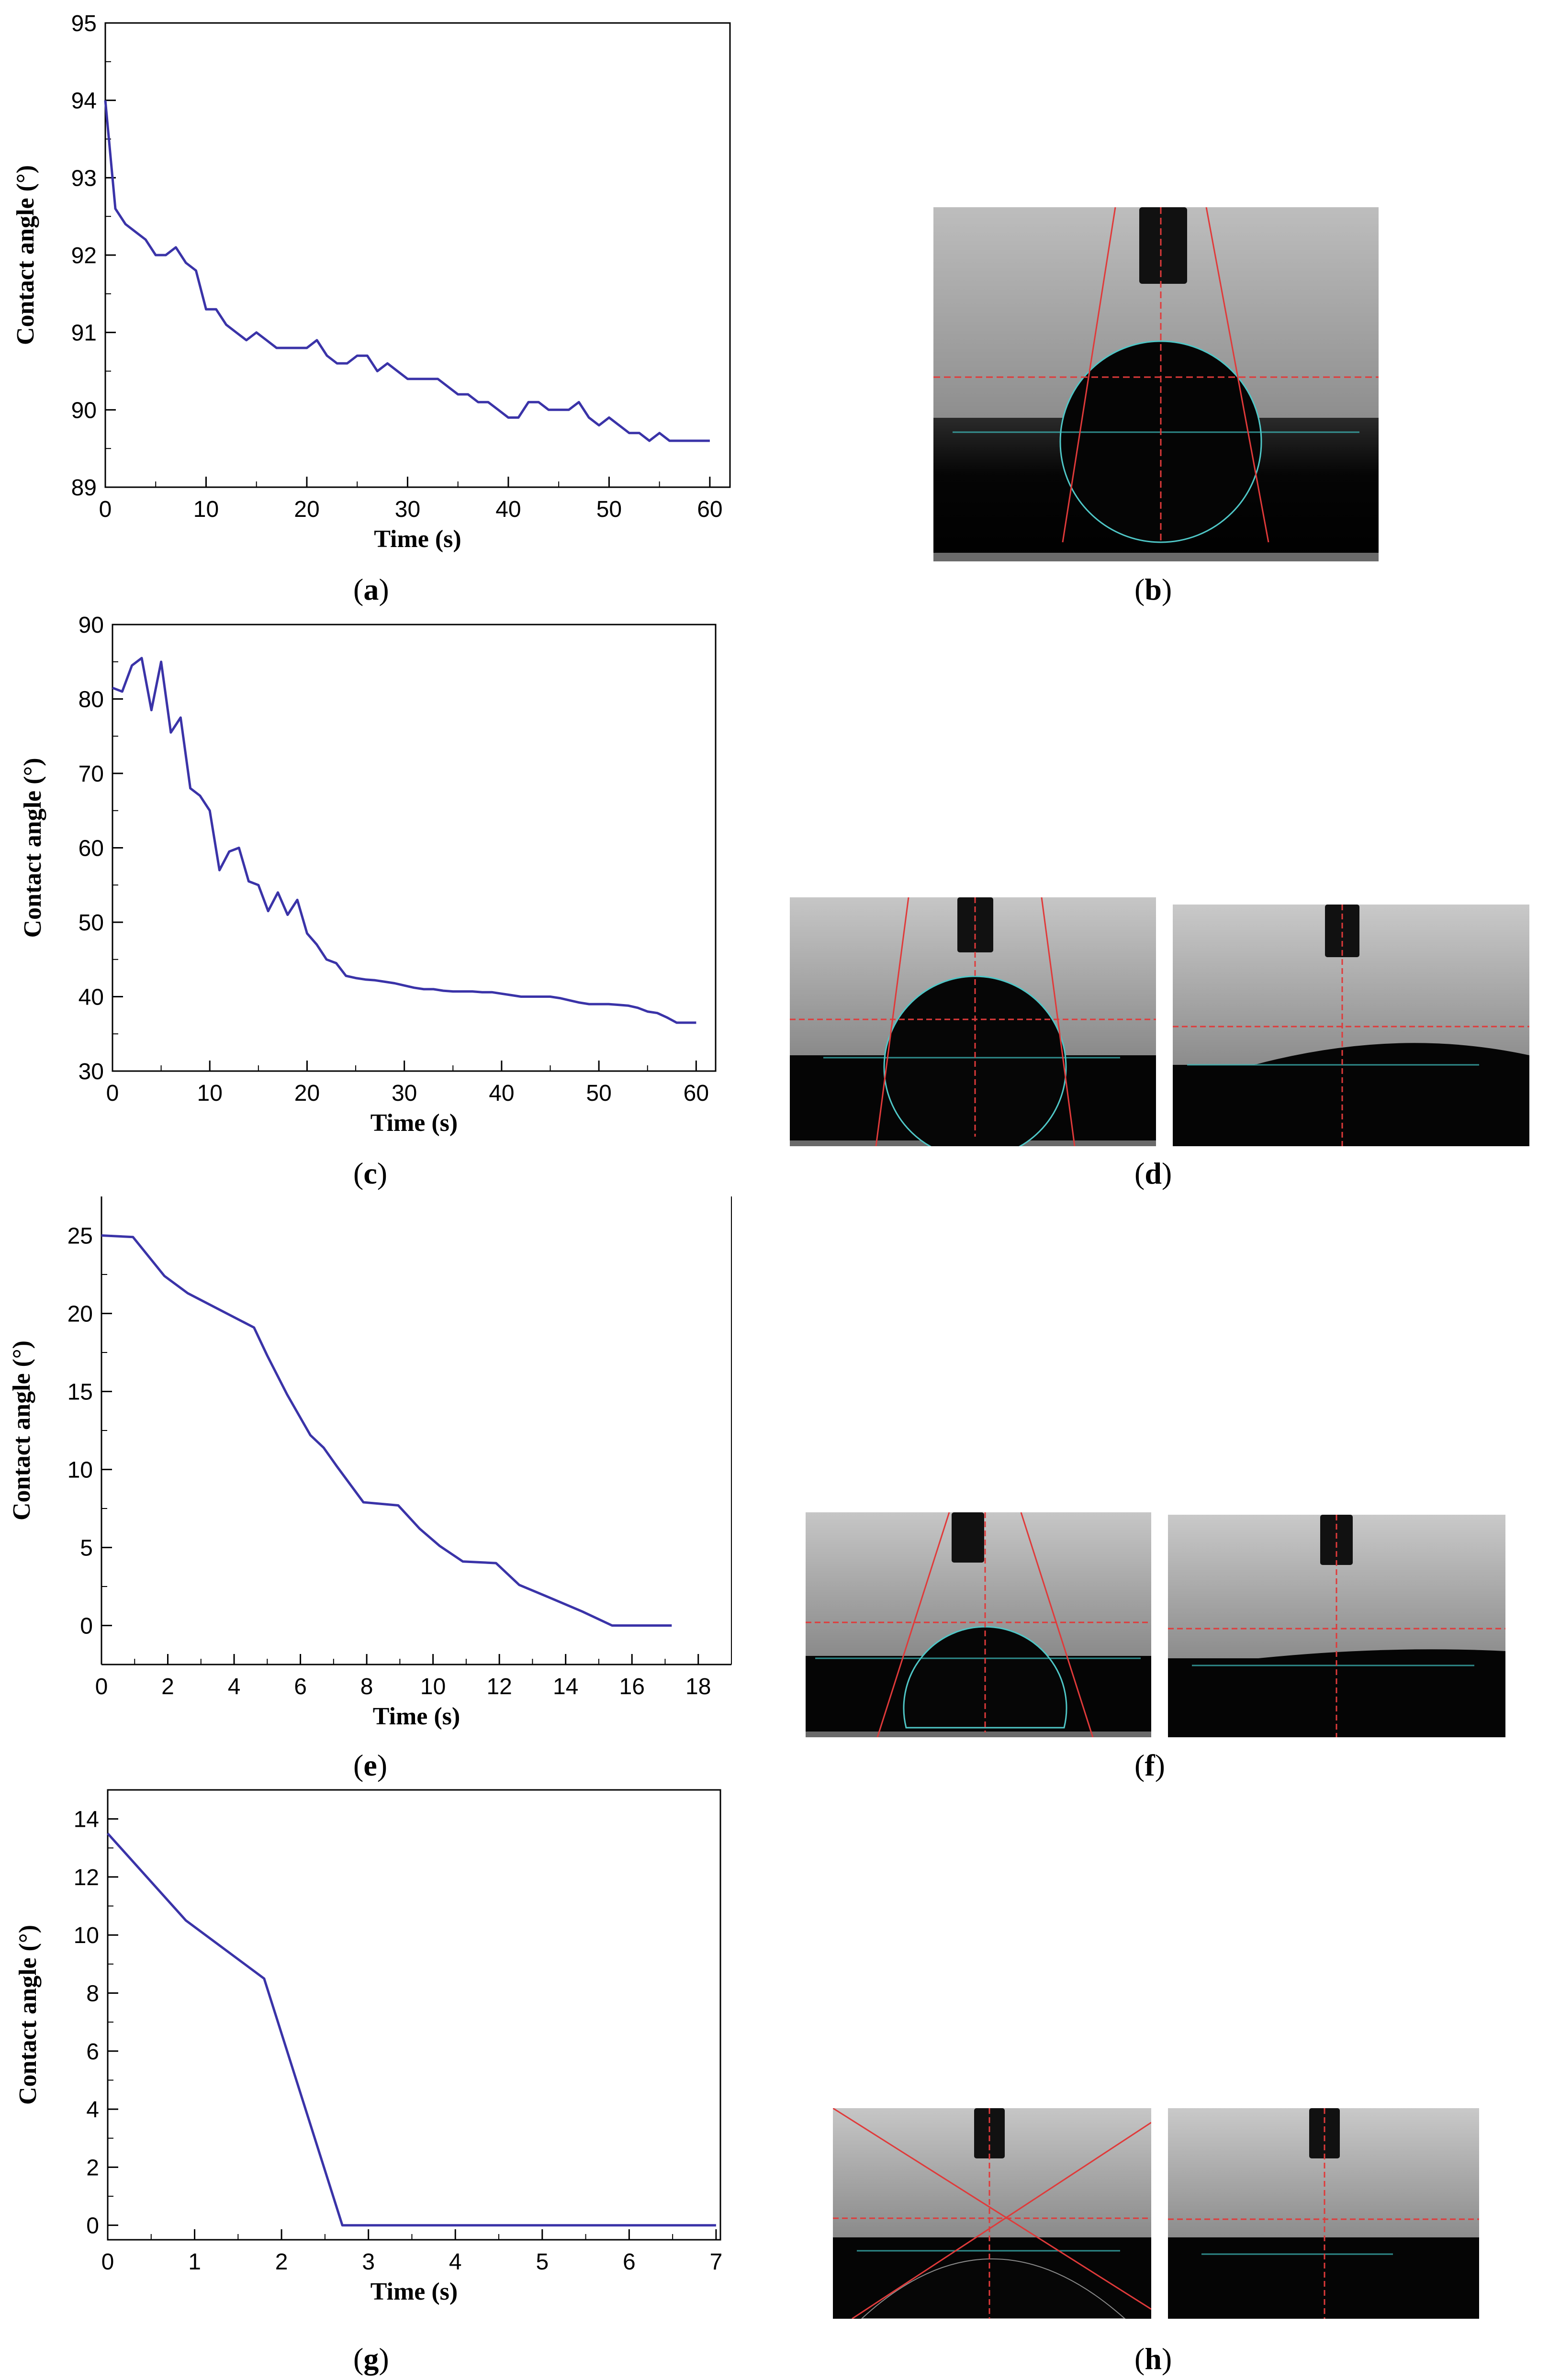  Describe the element at coordinates (91, 700) in the screenshot. I see `y-tick-label-c: 80` at that location.